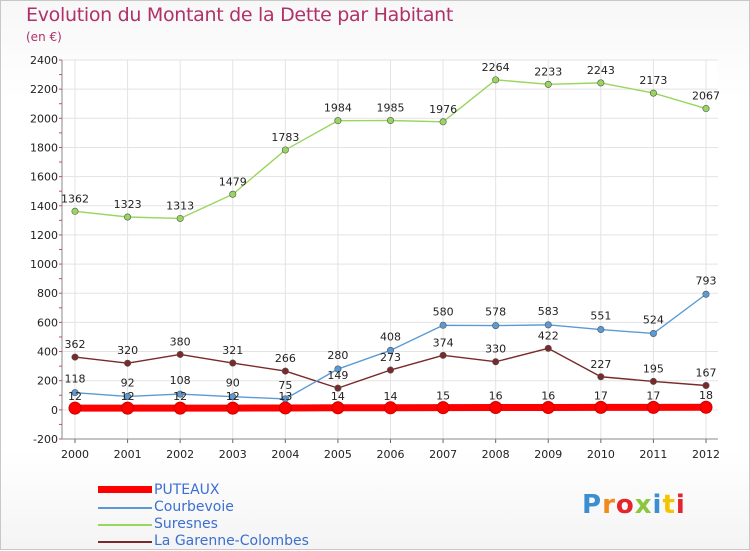 Image resolution: width=750 pixels, height=551 pixels. I want to click on data-label: 524, so click(653, 319).